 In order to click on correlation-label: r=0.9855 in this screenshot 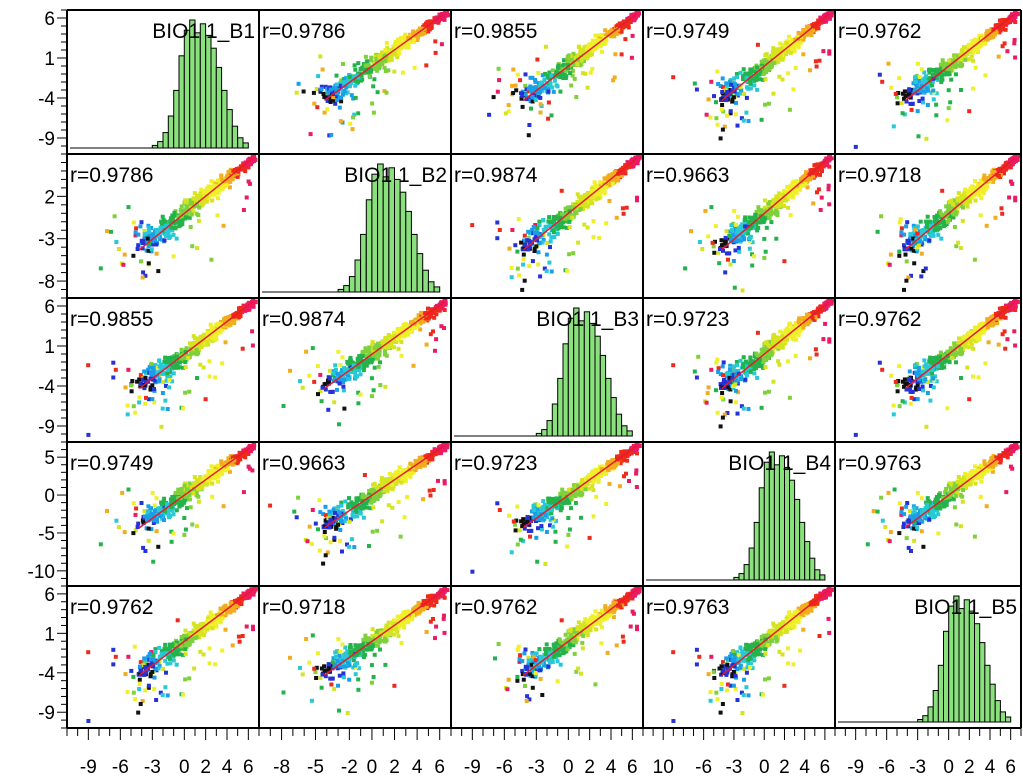, I will do `click(112, 319)`.